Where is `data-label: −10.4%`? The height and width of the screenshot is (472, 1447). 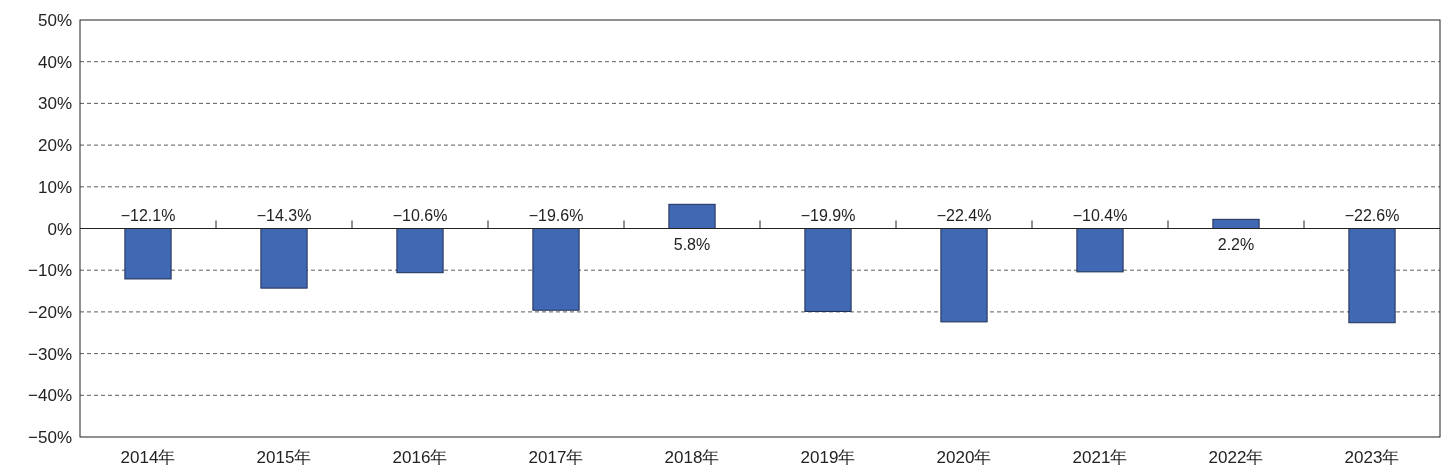
data-label: −10.4% is located at coordinates (1100, 215).